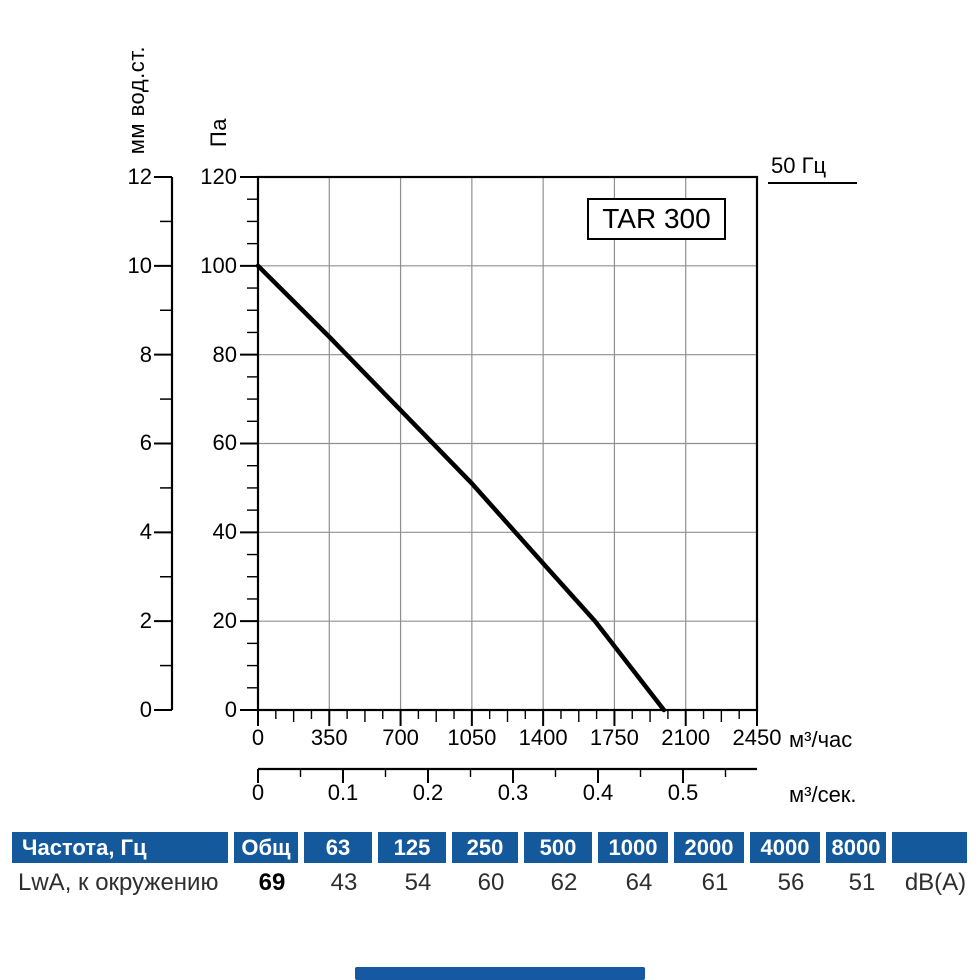 This screenshot has width=980, height=980. What do you see at coordinates (329, 737) in the screenshot?
I see `hour-tick-label: 350` at bounding box center [329, 737].